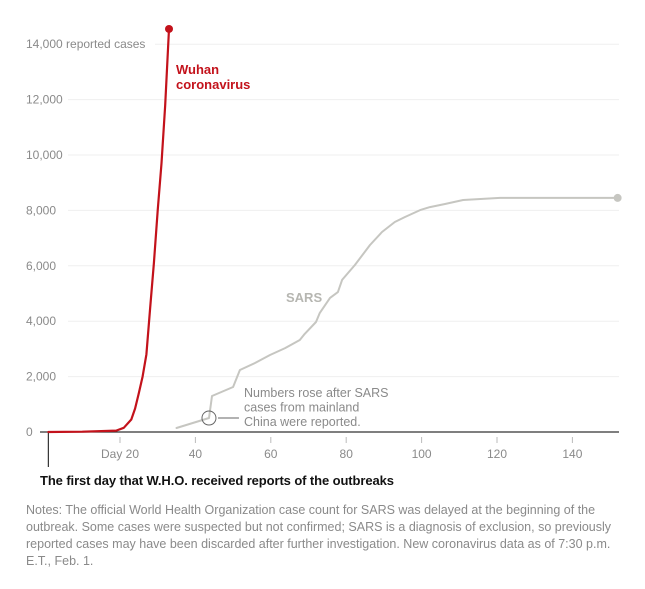 This screenshot has width=645, height=589. Describe the element at coordinates (316, 393) in the screenshot. I see `annotation-text: Numbers rose after SARS` at that location.